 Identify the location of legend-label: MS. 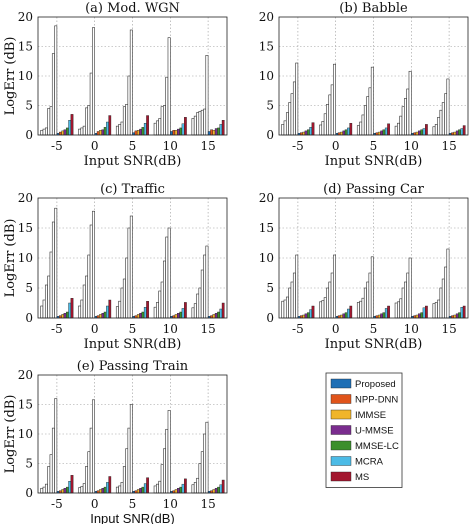
(362, 477).